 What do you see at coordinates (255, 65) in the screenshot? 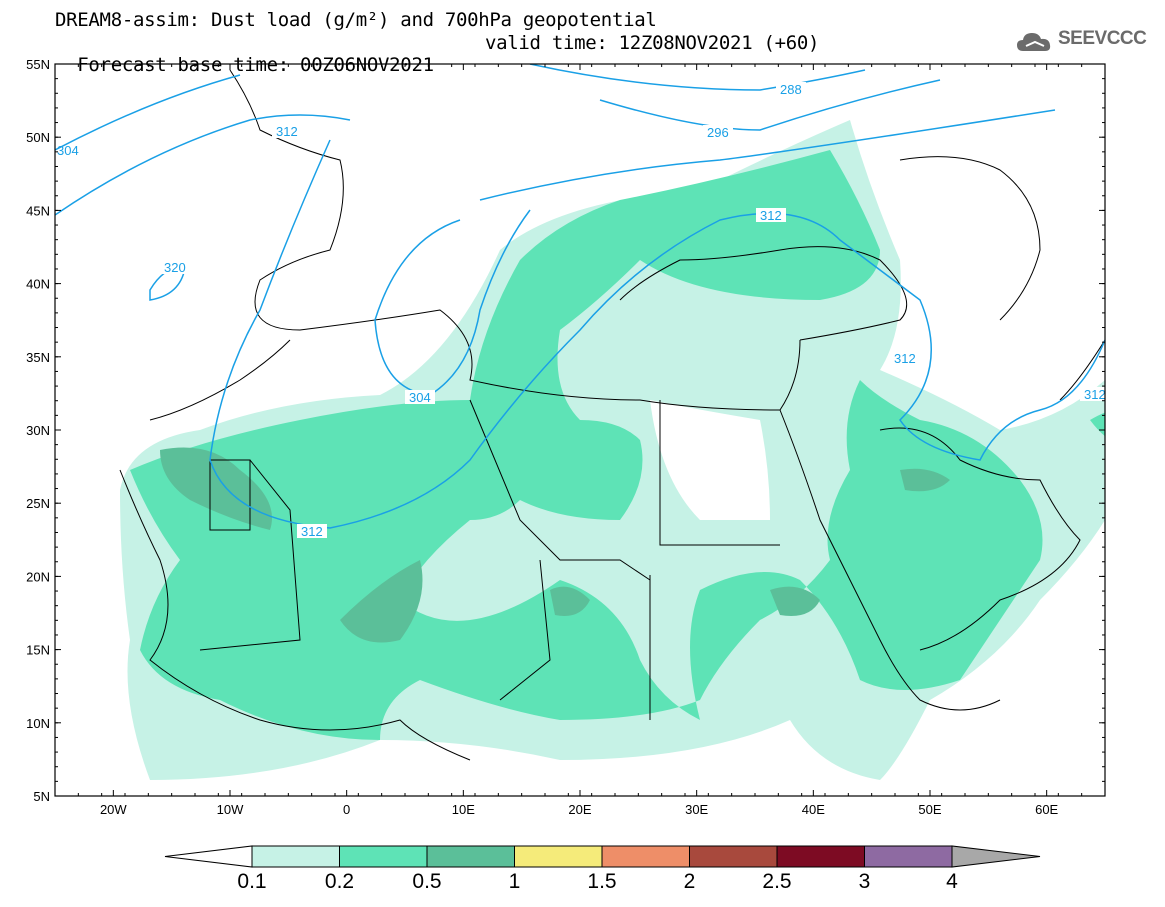
I see `forecast-base-time: Forecast base time: 00Z06NOV2021` at bounding box center [255, 65].